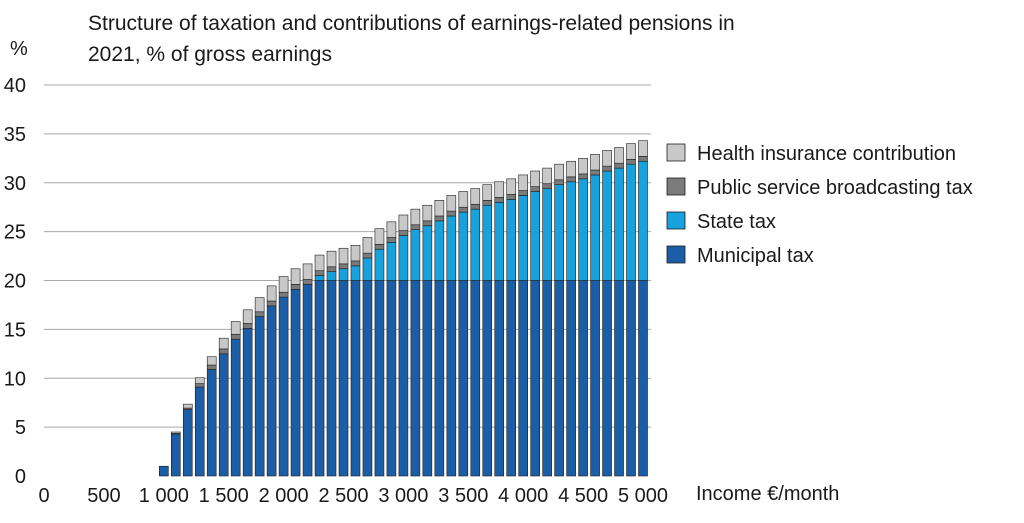  What do you see at coordinates (43, 496) in the screenshot?
I see `x-tick-label: 0` at bounding box center [43, 496].